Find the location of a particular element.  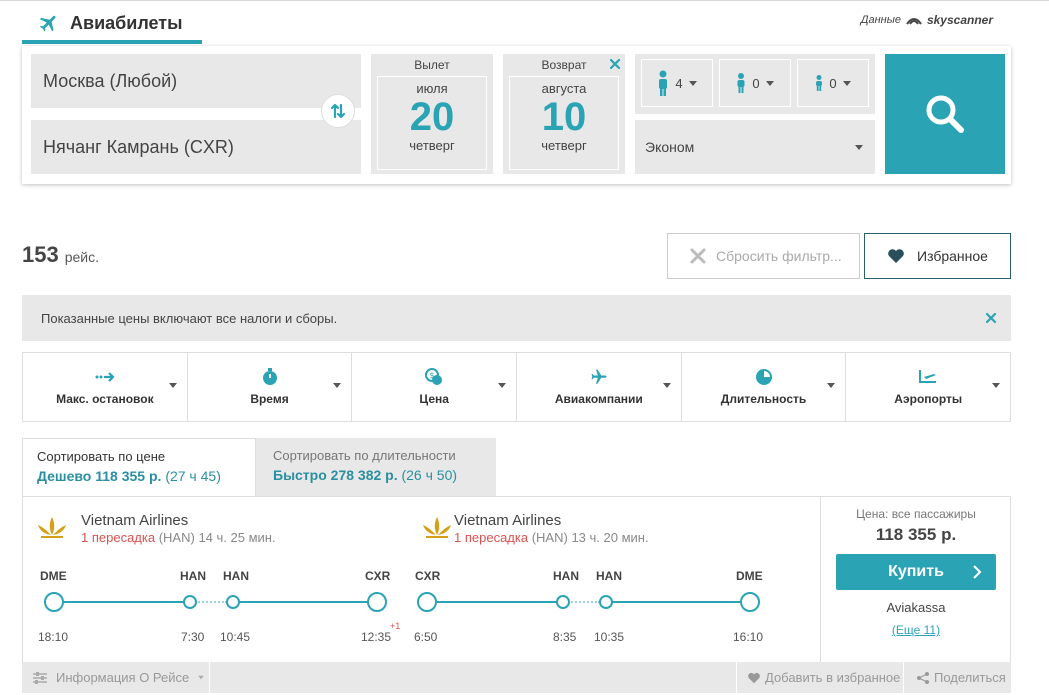

stops-via: (HAN) is located at coordinates (549, 537).